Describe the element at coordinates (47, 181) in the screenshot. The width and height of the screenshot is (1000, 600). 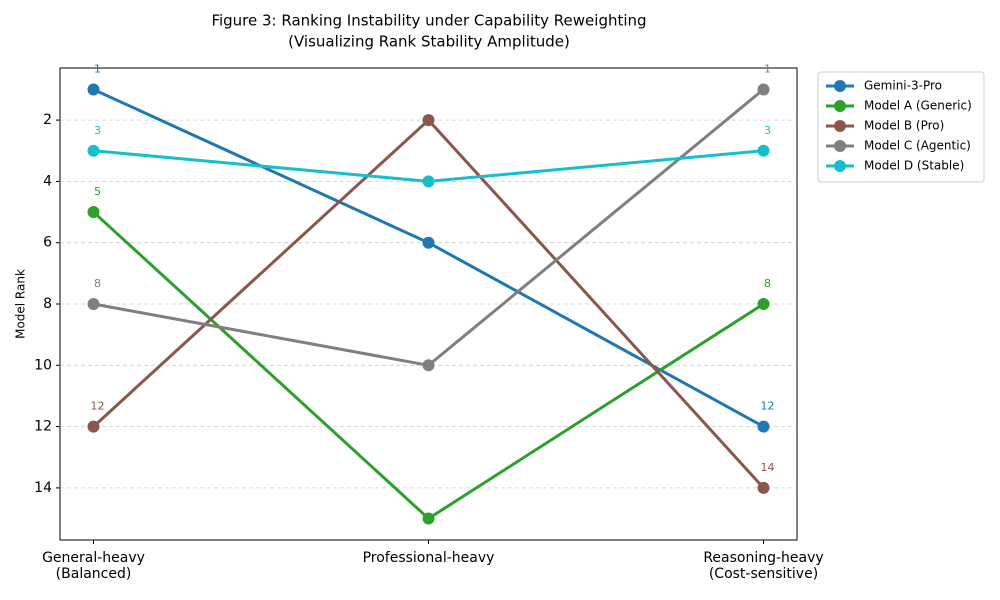
I see `y-tick-label: 4` at that location.